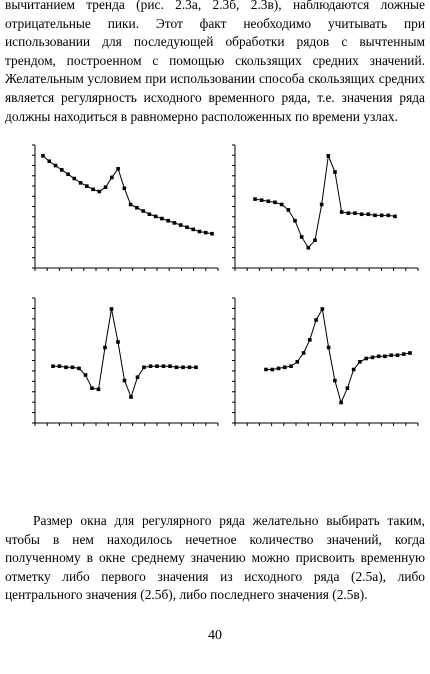 The width and height of the screenshot is (430, 674). I want to click on page-number: 40, so click(215, 635).